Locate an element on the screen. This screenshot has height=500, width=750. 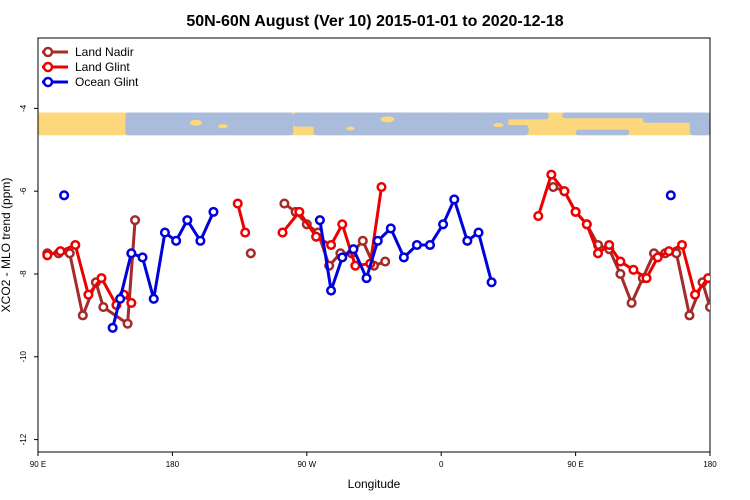
legend: Land Nadir Land Glint Ocean Glint is located at coordinates (90, 67).